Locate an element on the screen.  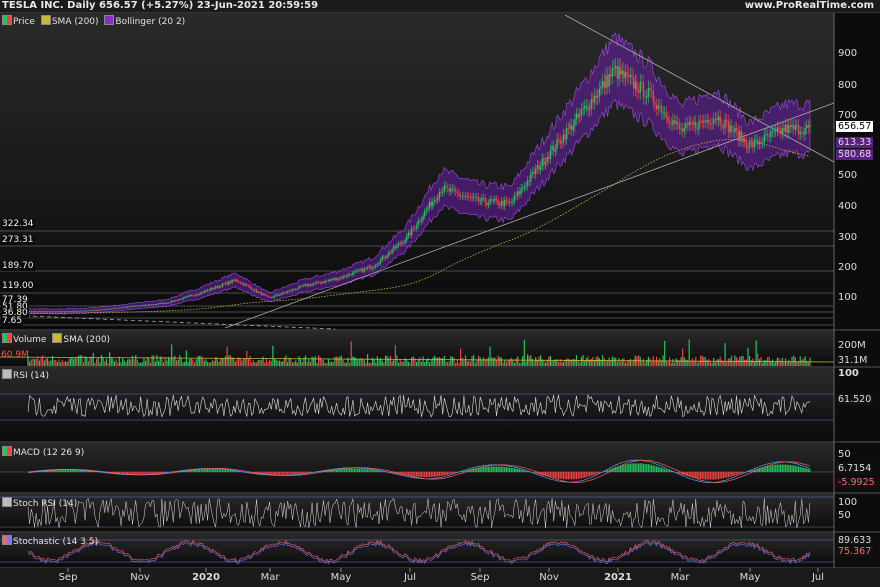
level-label-273: 273.31 is located at coordinates (18, 240).